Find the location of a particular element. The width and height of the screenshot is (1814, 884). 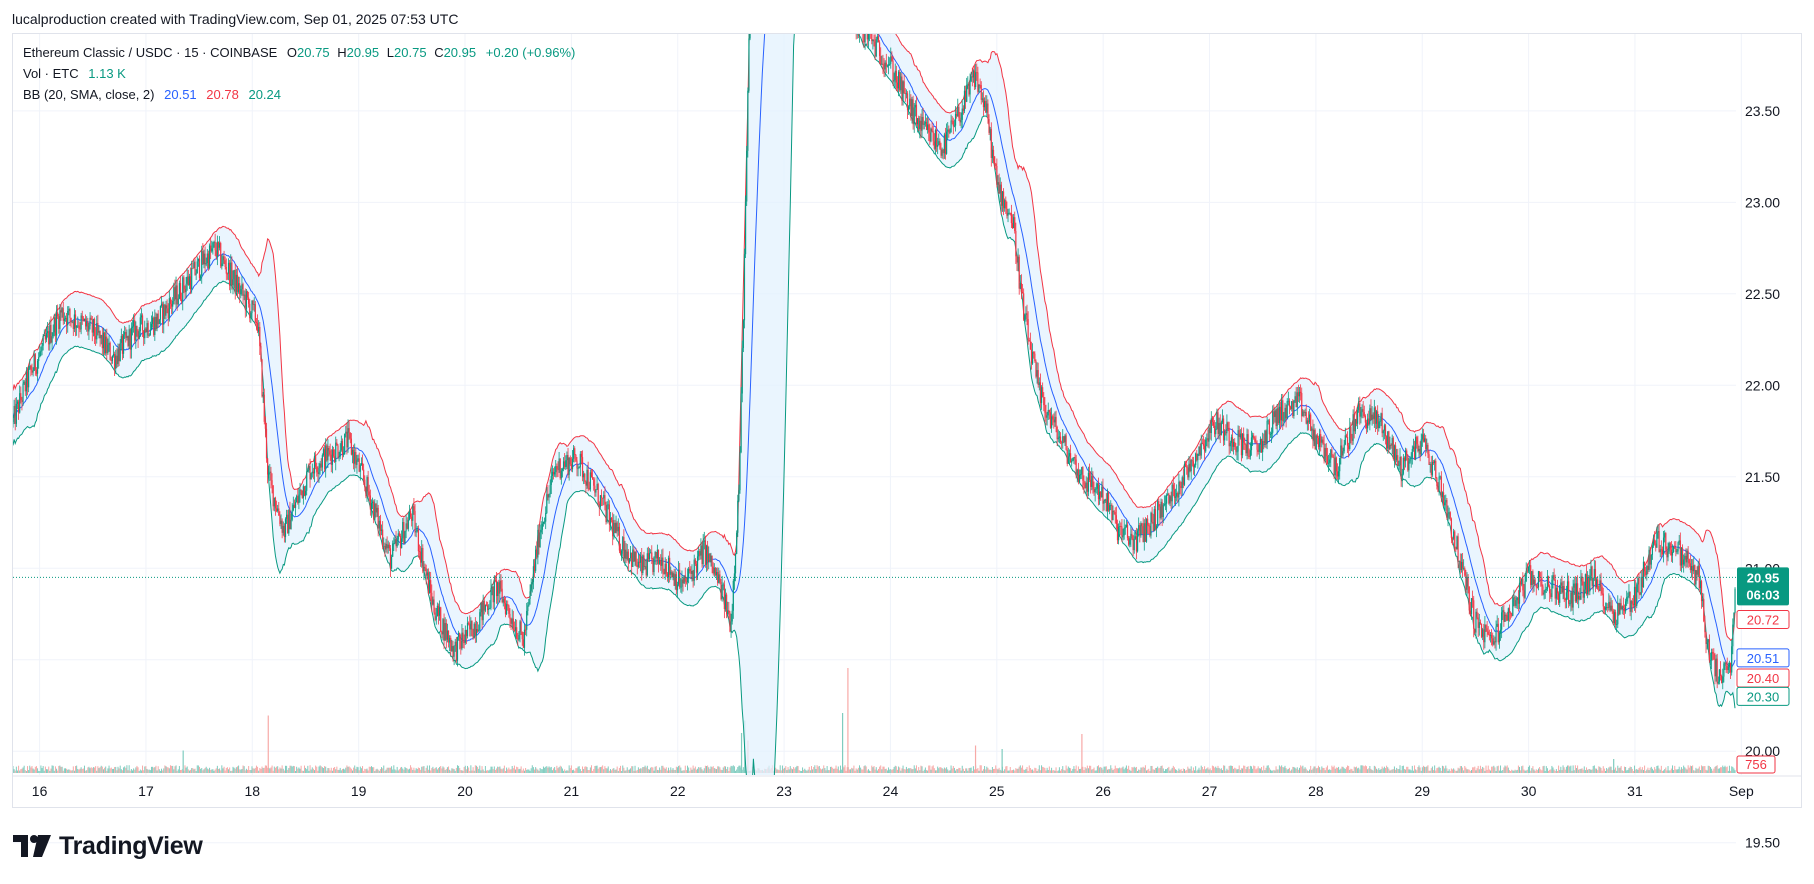

legend-symbol: Ethereum Classic / USDC · 15 · COINBASE is located at coordinates (150, 52).